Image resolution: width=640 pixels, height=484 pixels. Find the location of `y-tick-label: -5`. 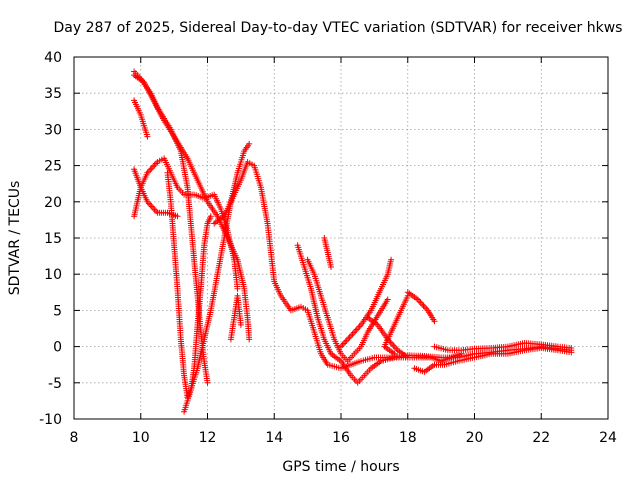

y-tick-label: -5 is located at coordinates (55, 384).